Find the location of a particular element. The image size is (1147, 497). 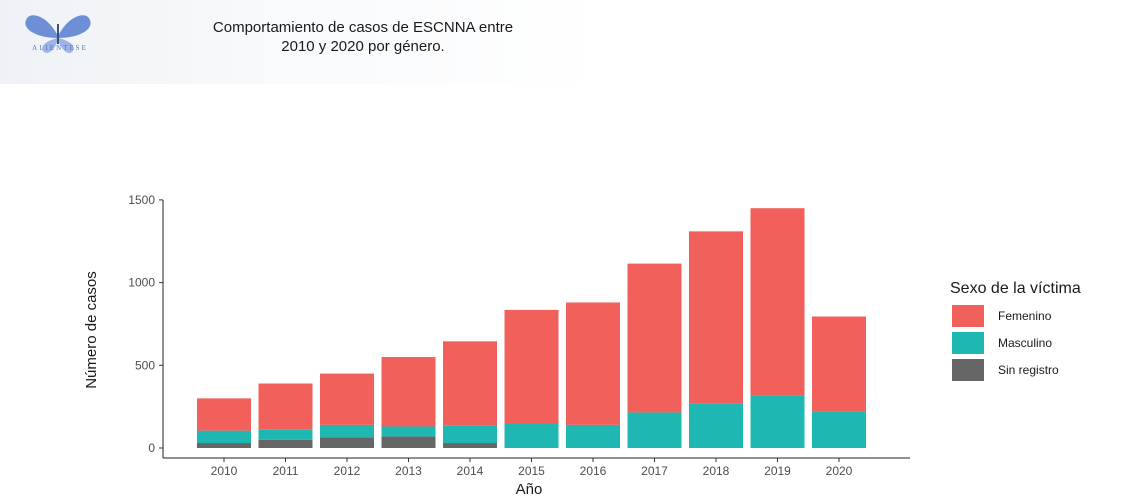

x-tick-label: 2010 is located at coordinates (224, 471).